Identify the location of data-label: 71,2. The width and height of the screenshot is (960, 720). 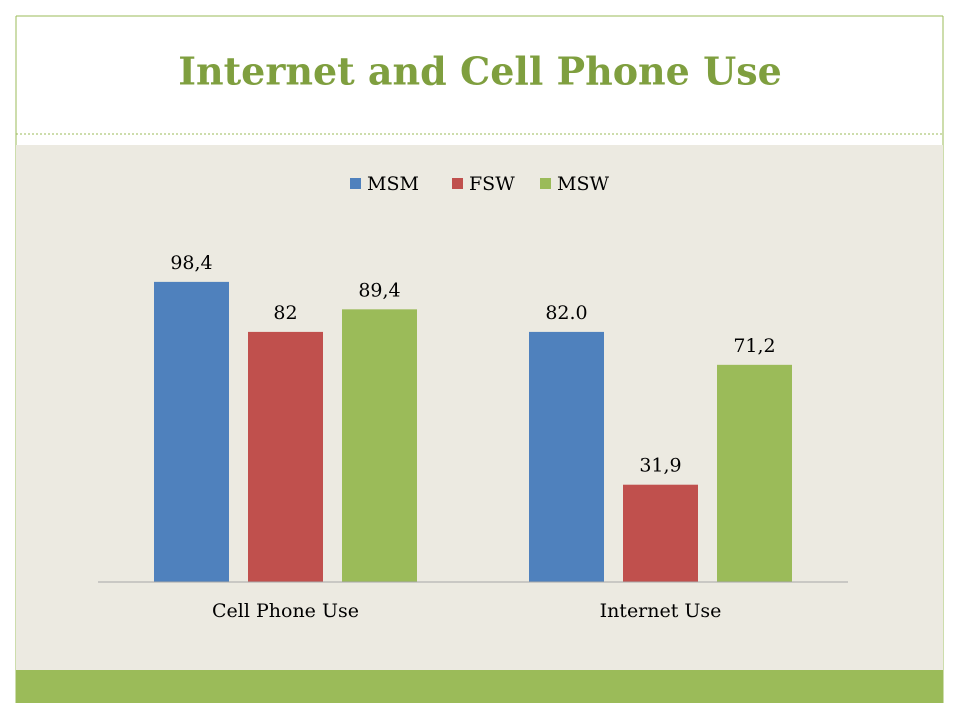
(754, 346).